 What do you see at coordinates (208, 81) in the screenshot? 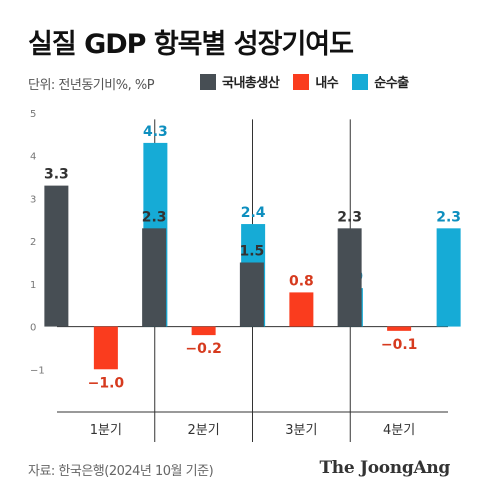
I see `legend-swatch-gdp` at bounding box center [208, 81].